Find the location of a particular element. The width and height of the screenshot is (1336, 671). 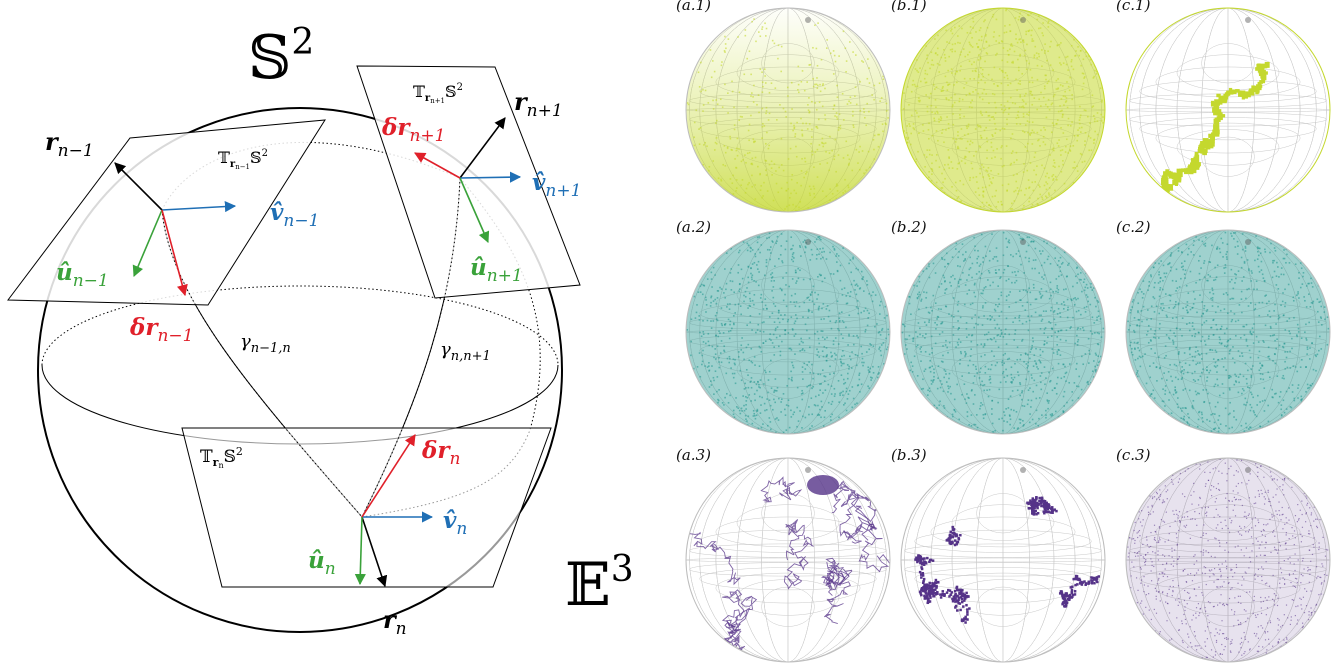

trajectory-bottom-heavy is located at coordinates (788, 110).